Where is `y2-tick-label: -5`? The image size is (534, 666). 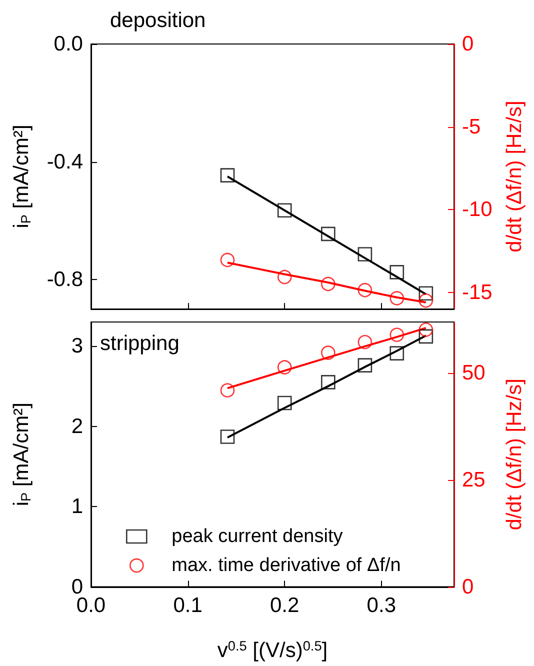
y2-tick-label: -5 is located at coordinates (471, 126).